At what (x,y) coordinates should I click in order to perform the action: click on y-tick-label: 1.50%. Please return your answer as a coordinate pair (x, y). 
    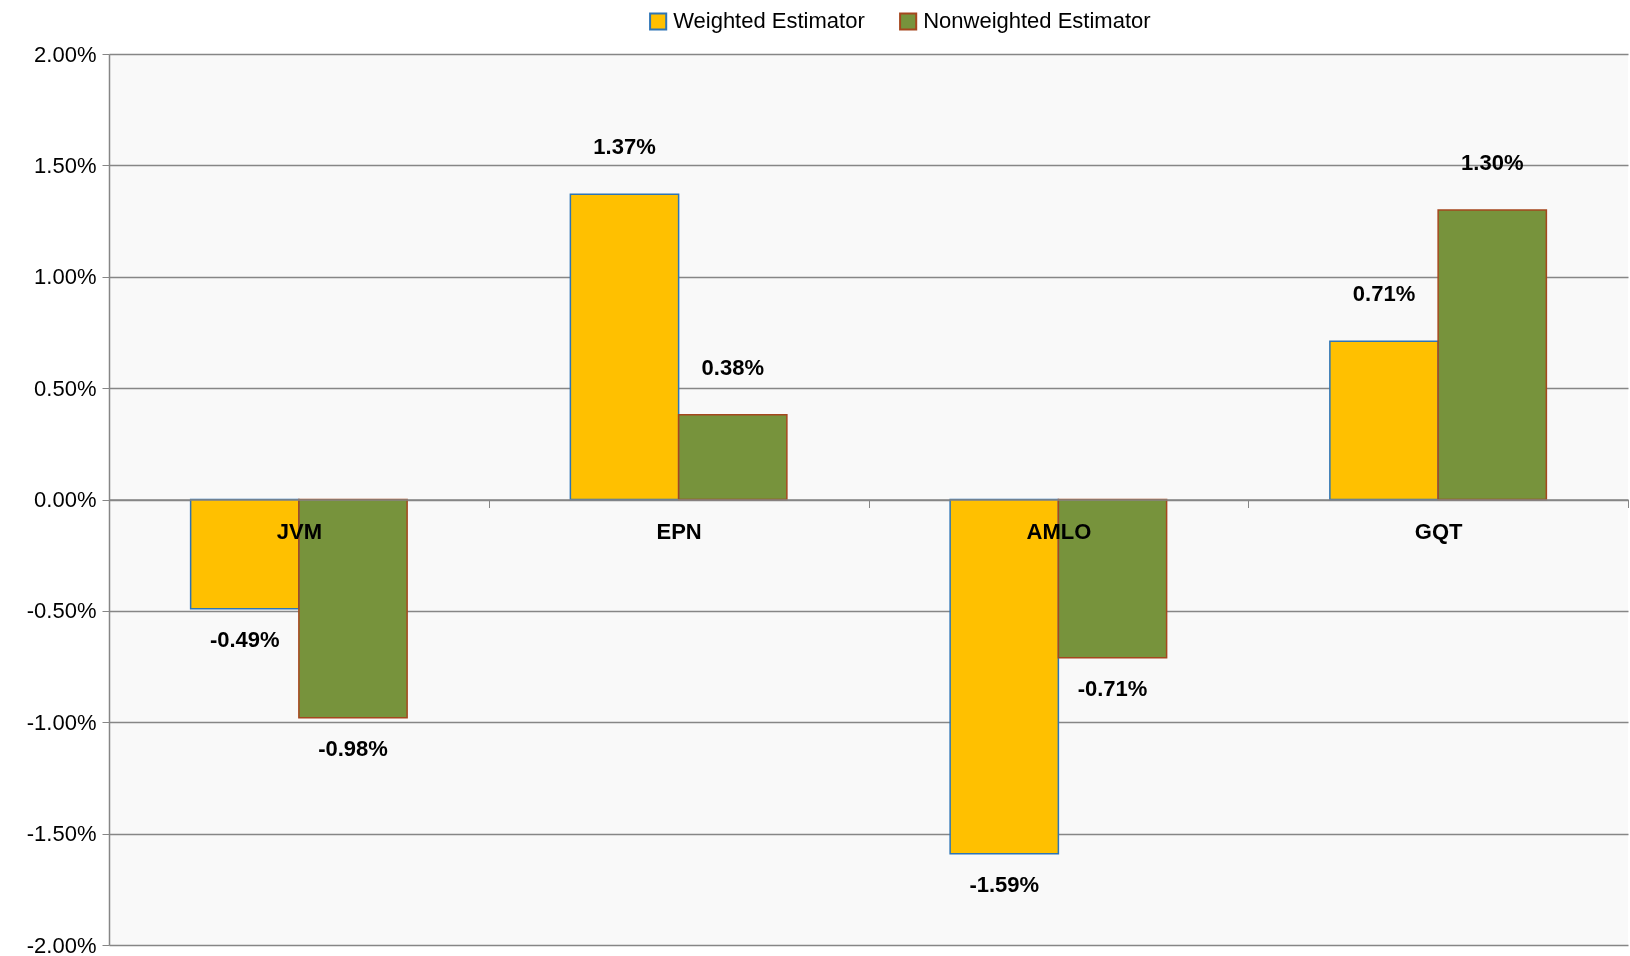
    Looking at the image, I should click on (65, 165).